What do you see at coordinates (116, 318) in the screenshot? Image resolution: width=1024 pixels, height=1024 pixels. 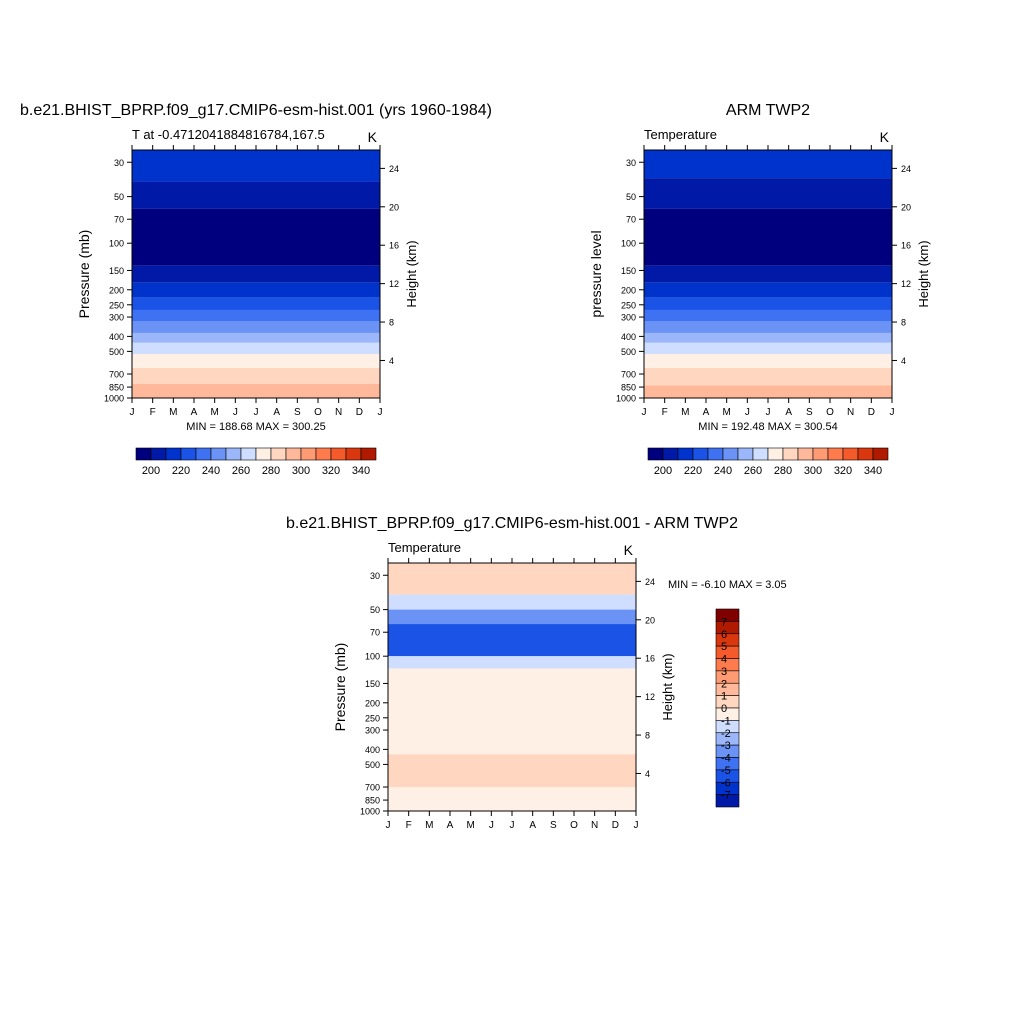 I see `y-tick-label: 300` at bounding box center [116, 318].